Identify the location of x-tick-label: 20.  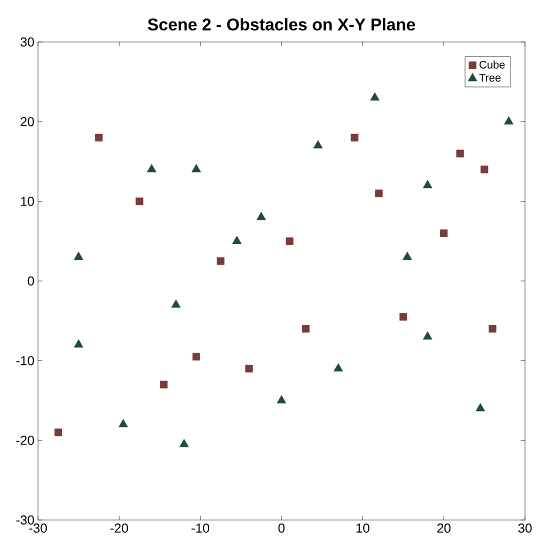
(444, 528).